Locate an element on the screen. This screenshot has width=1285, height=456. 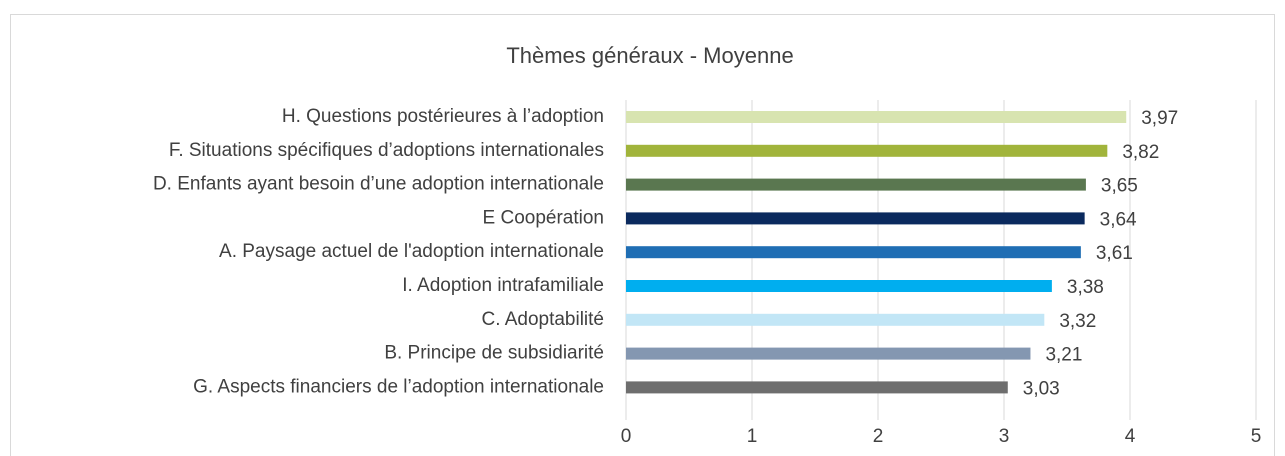
data-label: 3,64 is located at coordinates (1118, 219).